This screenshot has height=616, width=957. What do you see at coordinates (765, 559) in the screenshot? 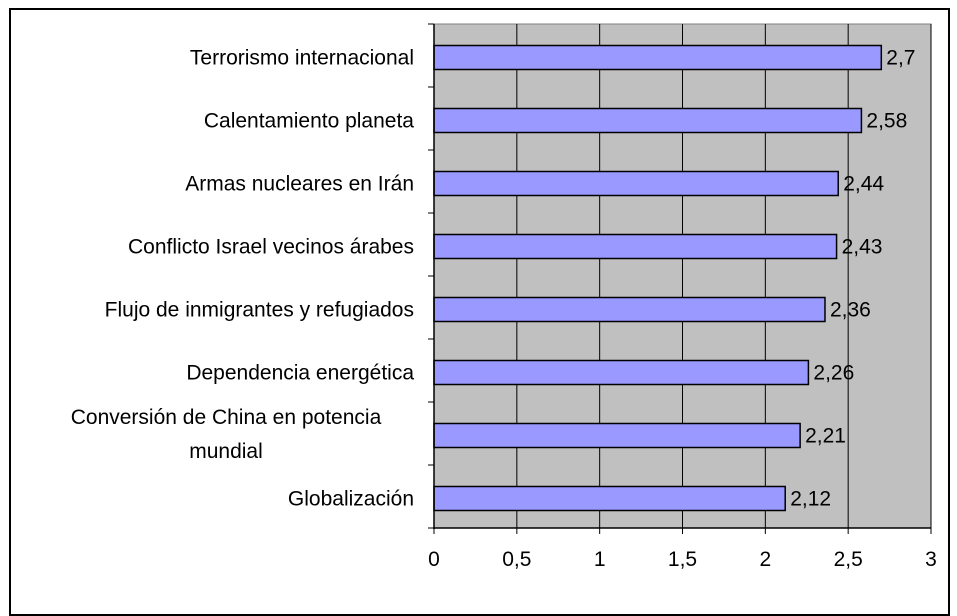
I see `x-tick-label: 2` at bounding box center [765, 559].